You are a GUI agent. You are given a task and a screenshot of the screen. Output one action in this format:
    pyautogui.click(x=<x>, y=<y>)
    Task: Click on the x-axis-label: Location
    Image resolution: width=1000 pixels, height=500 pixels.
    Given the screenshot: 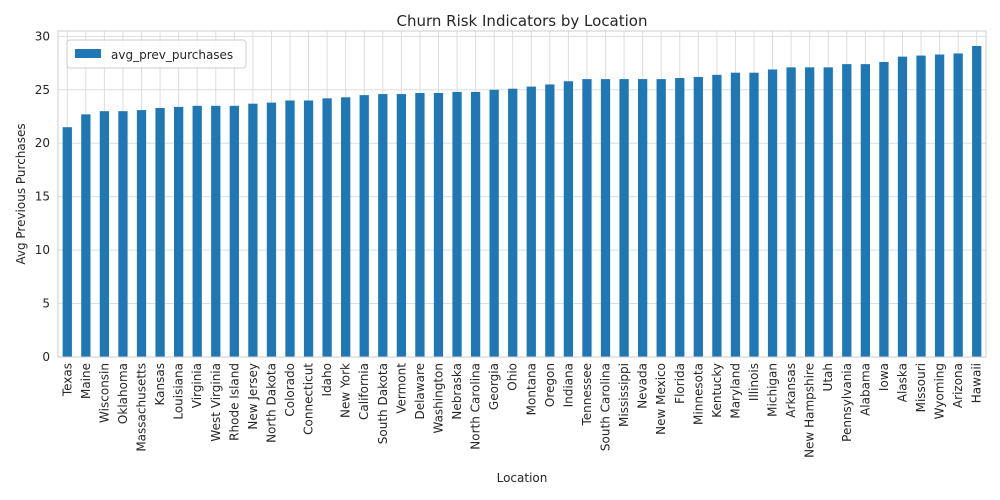 What is the action you would take?
    pyautogui.click(x=522, y=478)
    